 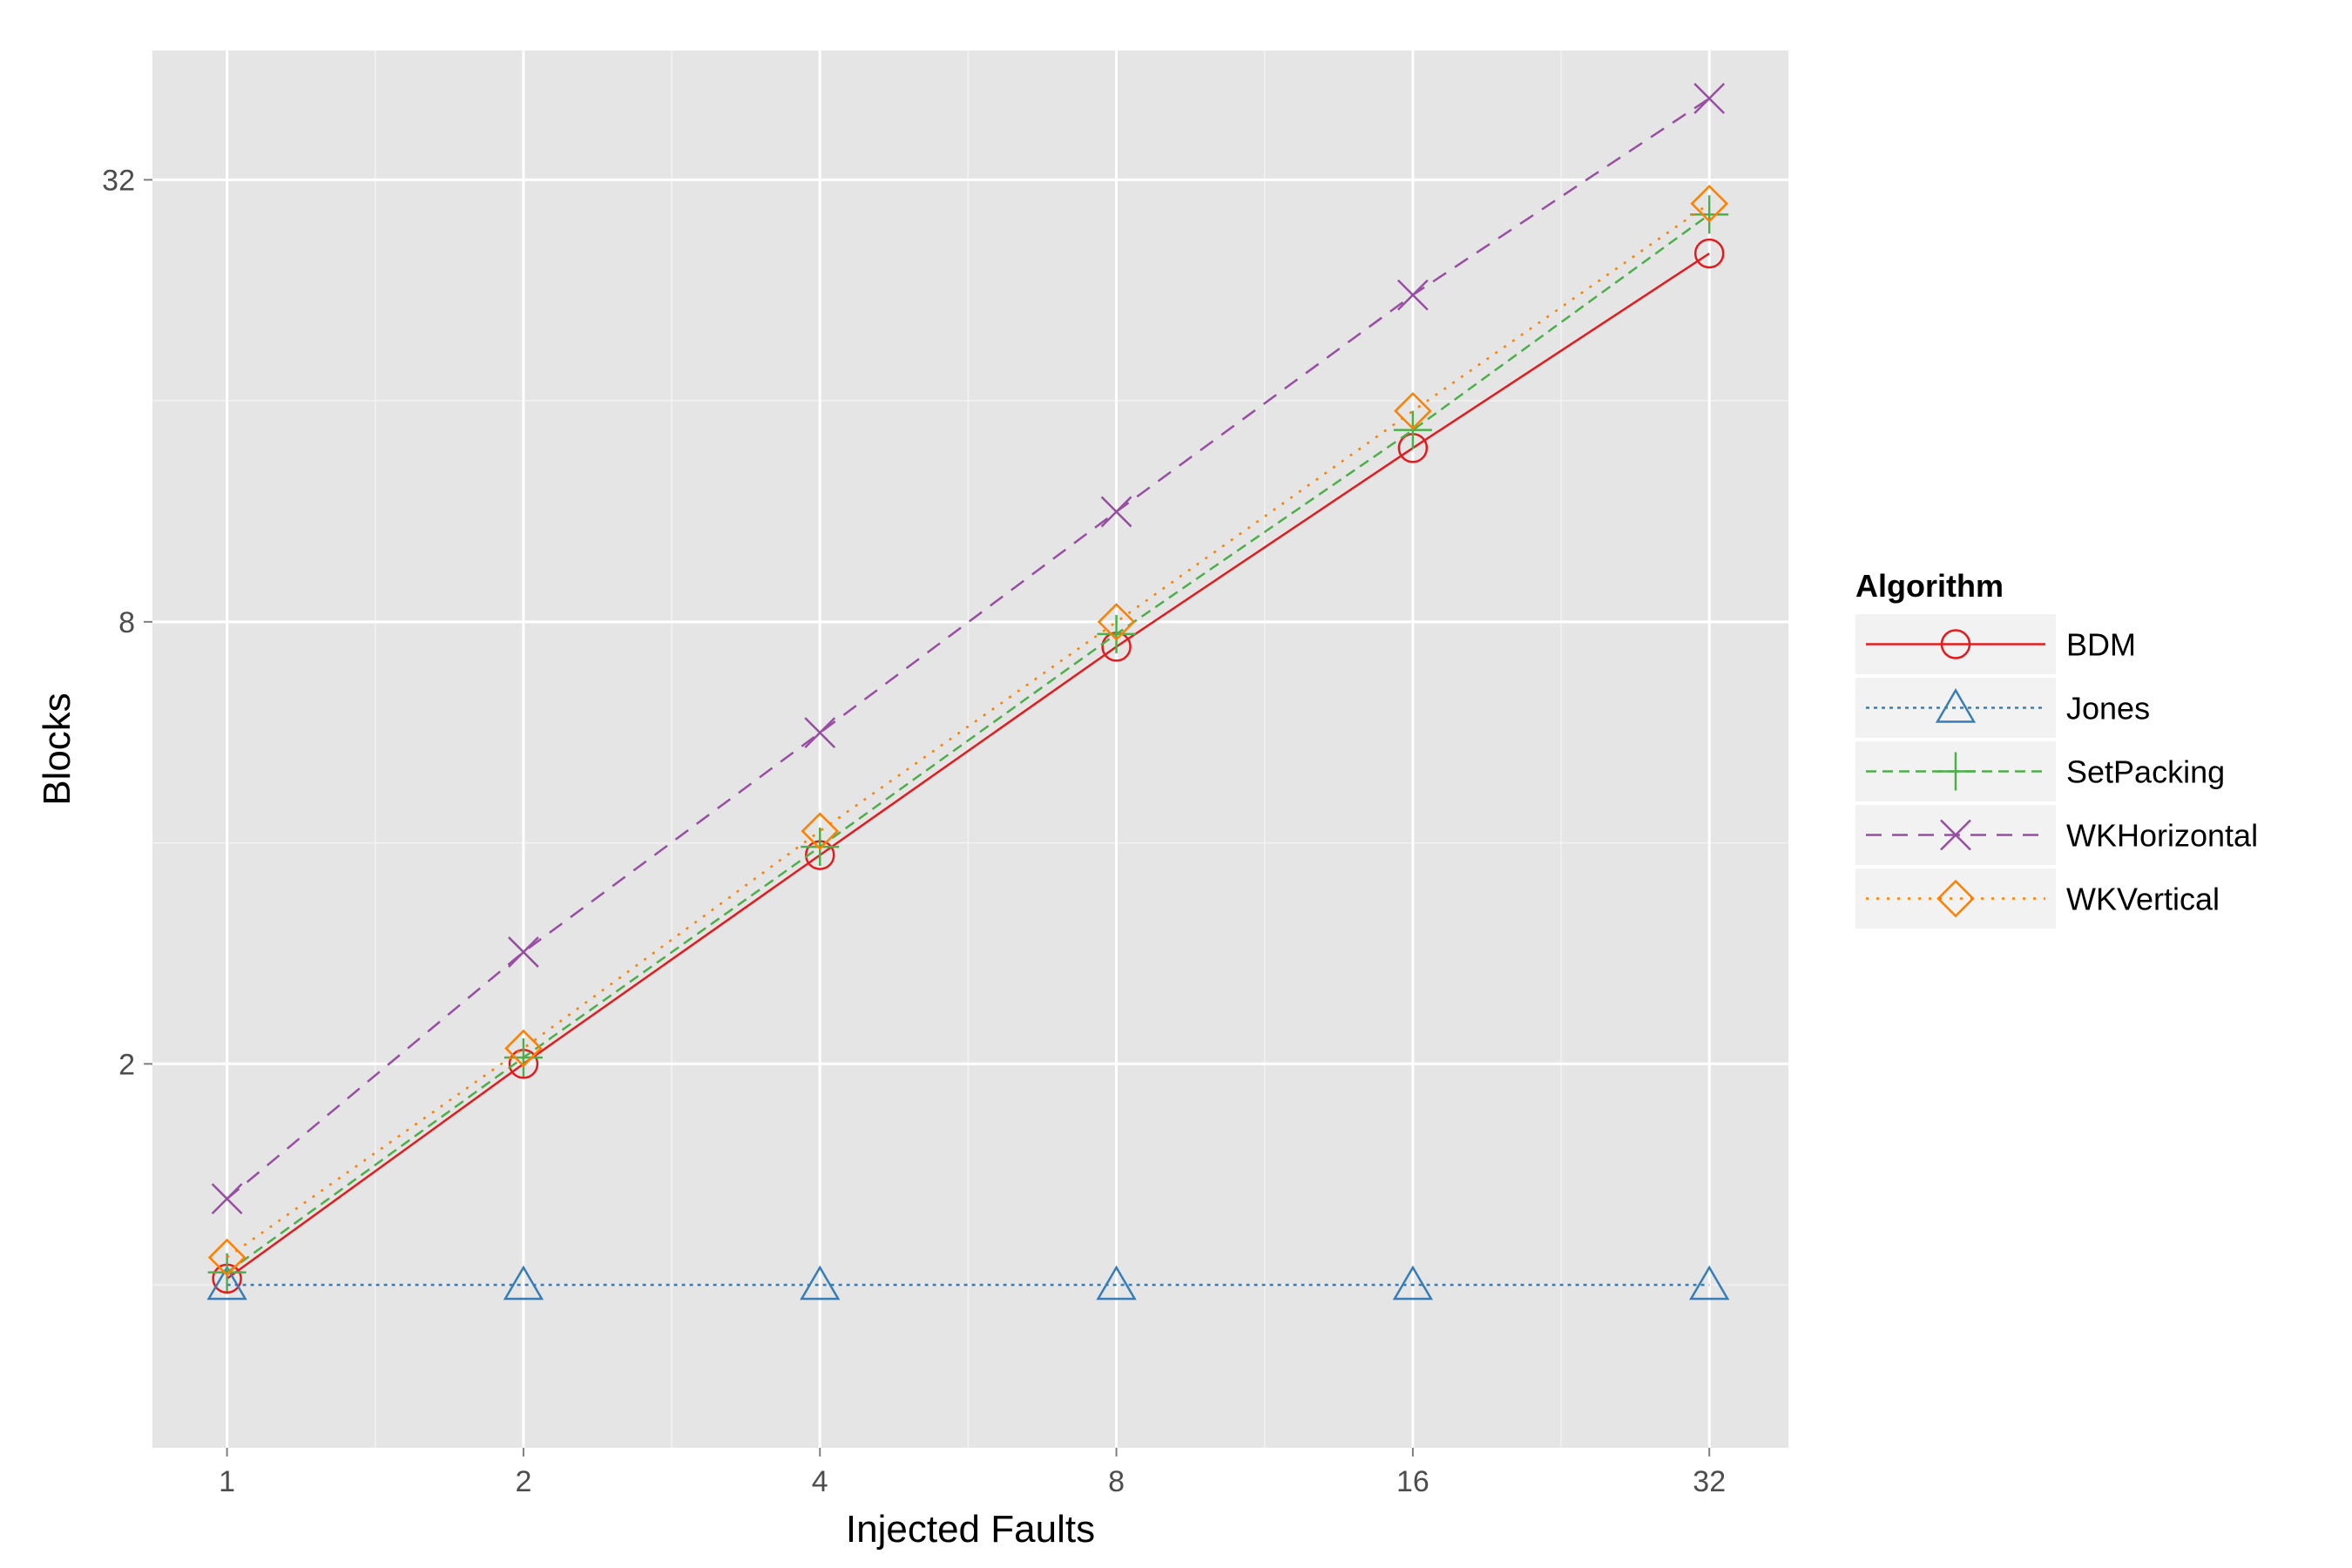 I want to click on legend-label-setpacking: SetPacking, so click(x=2145, y=772).